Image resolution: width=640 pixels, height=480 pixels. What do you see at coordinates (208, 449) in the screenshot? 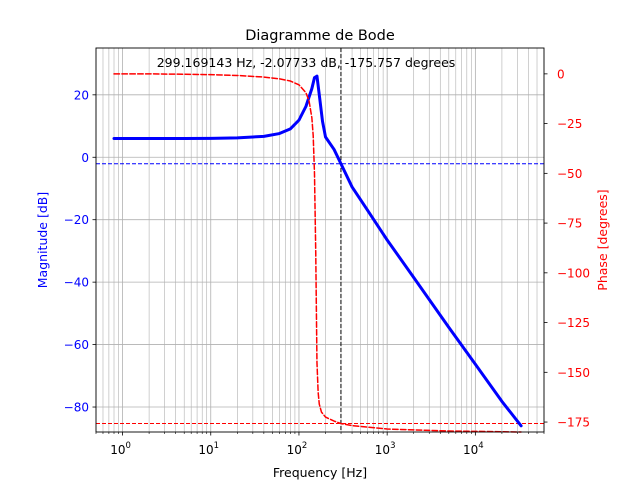
I see `x-tick-label: 10¹` at bounding box center [208, 449].